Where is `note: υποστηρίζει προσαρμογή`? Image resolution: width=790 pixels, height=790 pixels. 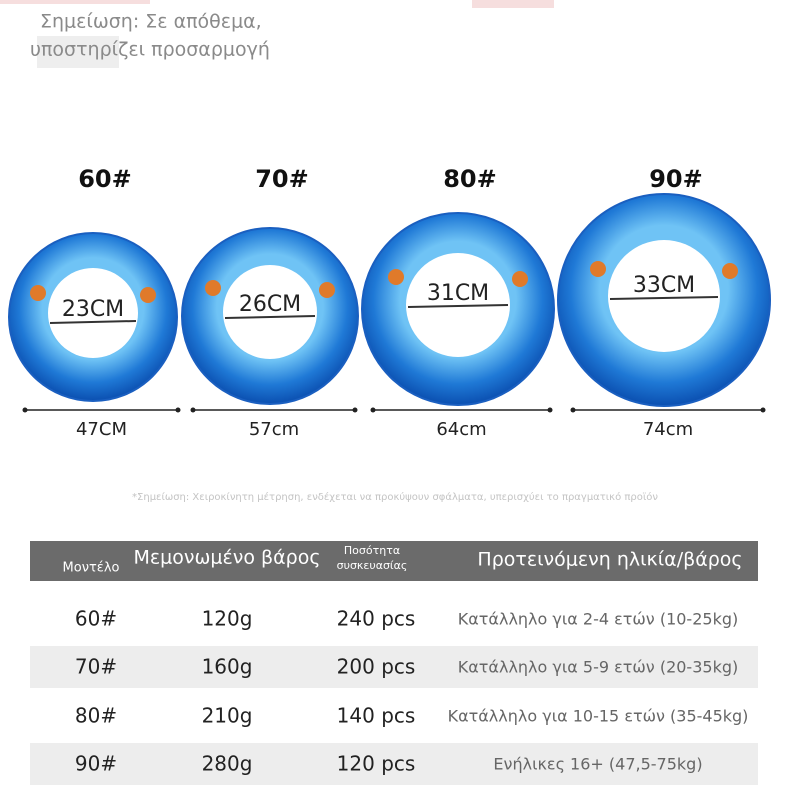 note: υποστηρίζει προσαρμογή is located at coordinates (150, 50).